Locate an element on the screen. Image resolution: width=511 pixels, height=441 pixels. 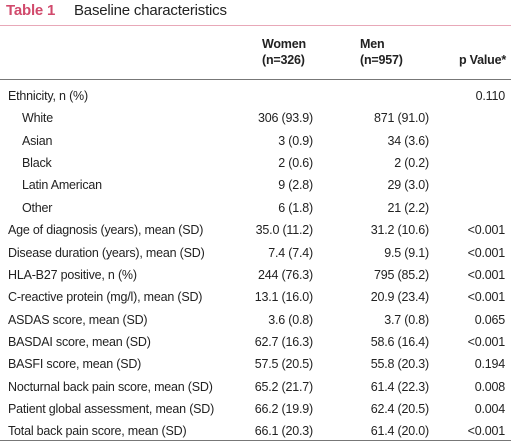
men-cell: 58.6 (16.4) is located at coordinates (399, 341).